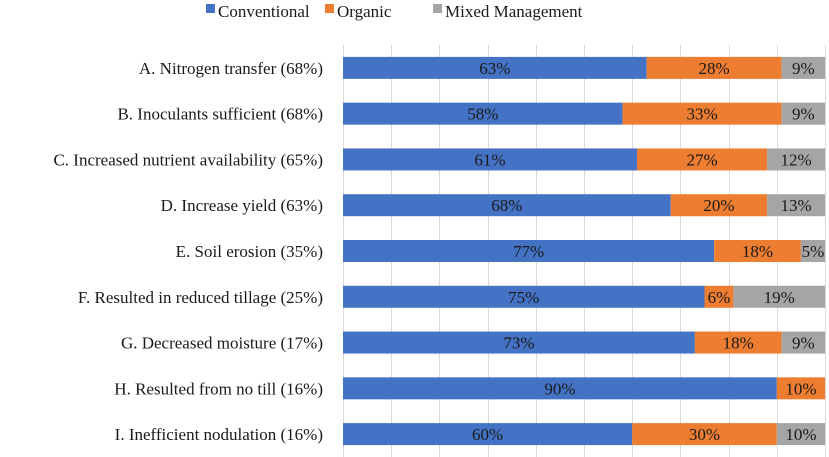 Image resolution: width=829 pixels, height=457 pixels. I want to click on data-label-organic: 10%, so click(800, 388).